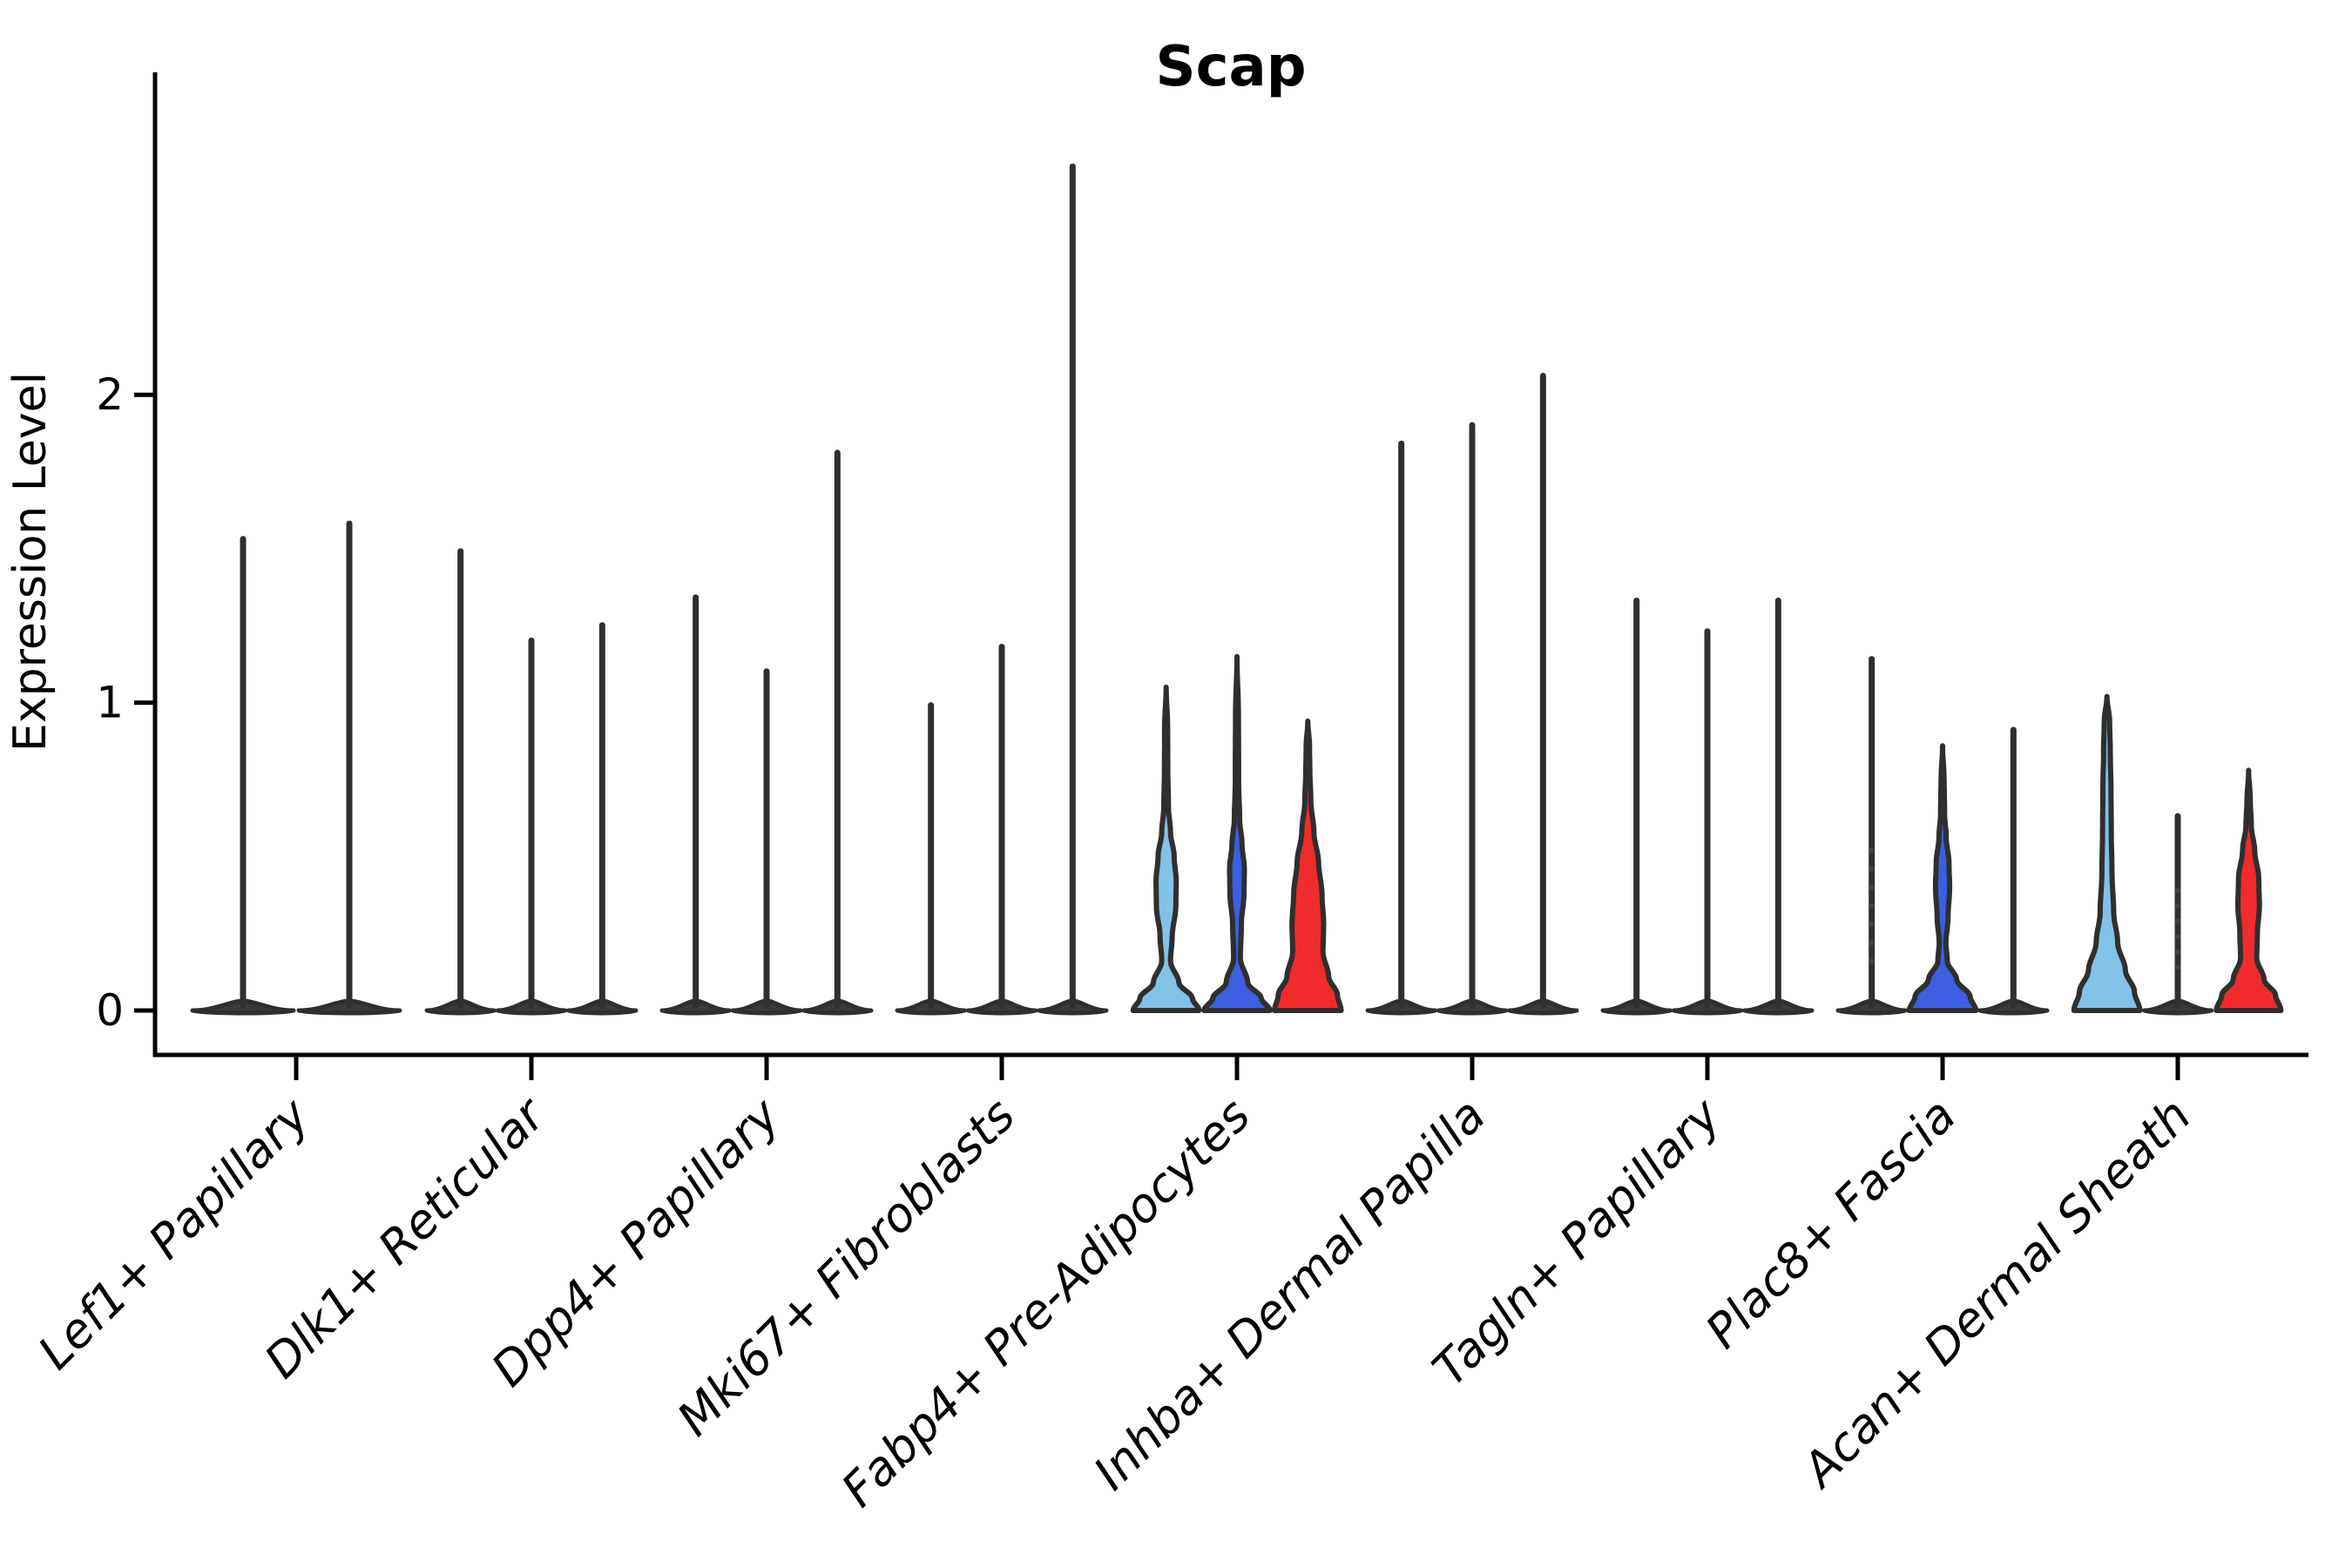 This screenshot has height=1568, width=2352. I want to click on chart-title: Scap, so click(1231, 67).